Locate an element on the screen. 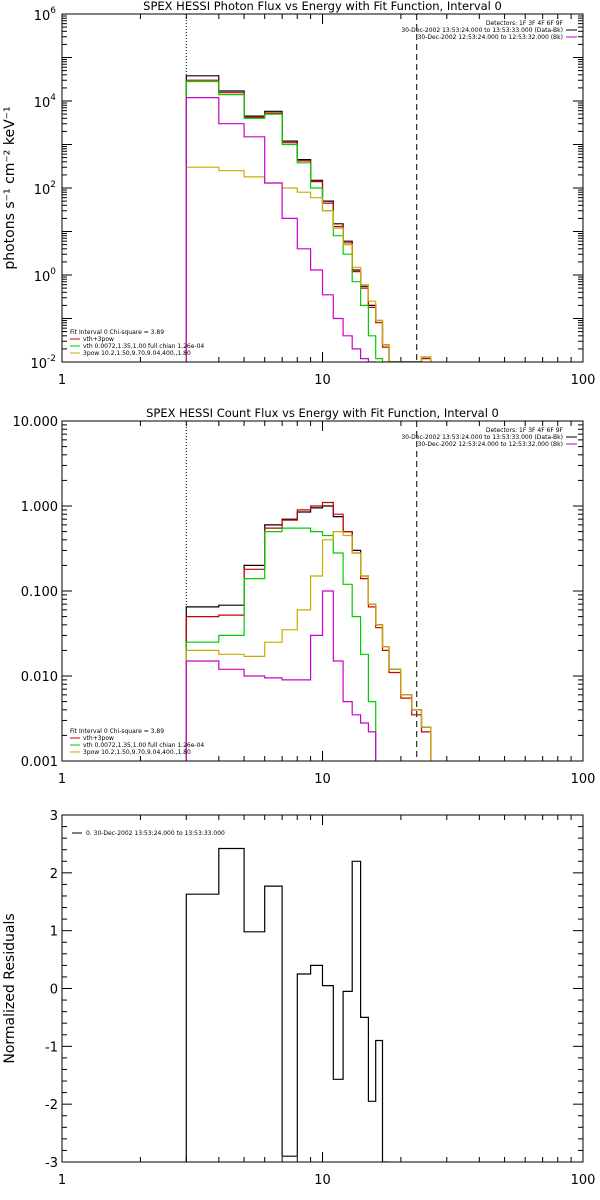 The image size is (600, 1200). chart-0-series is located at coordinates (308, 218).